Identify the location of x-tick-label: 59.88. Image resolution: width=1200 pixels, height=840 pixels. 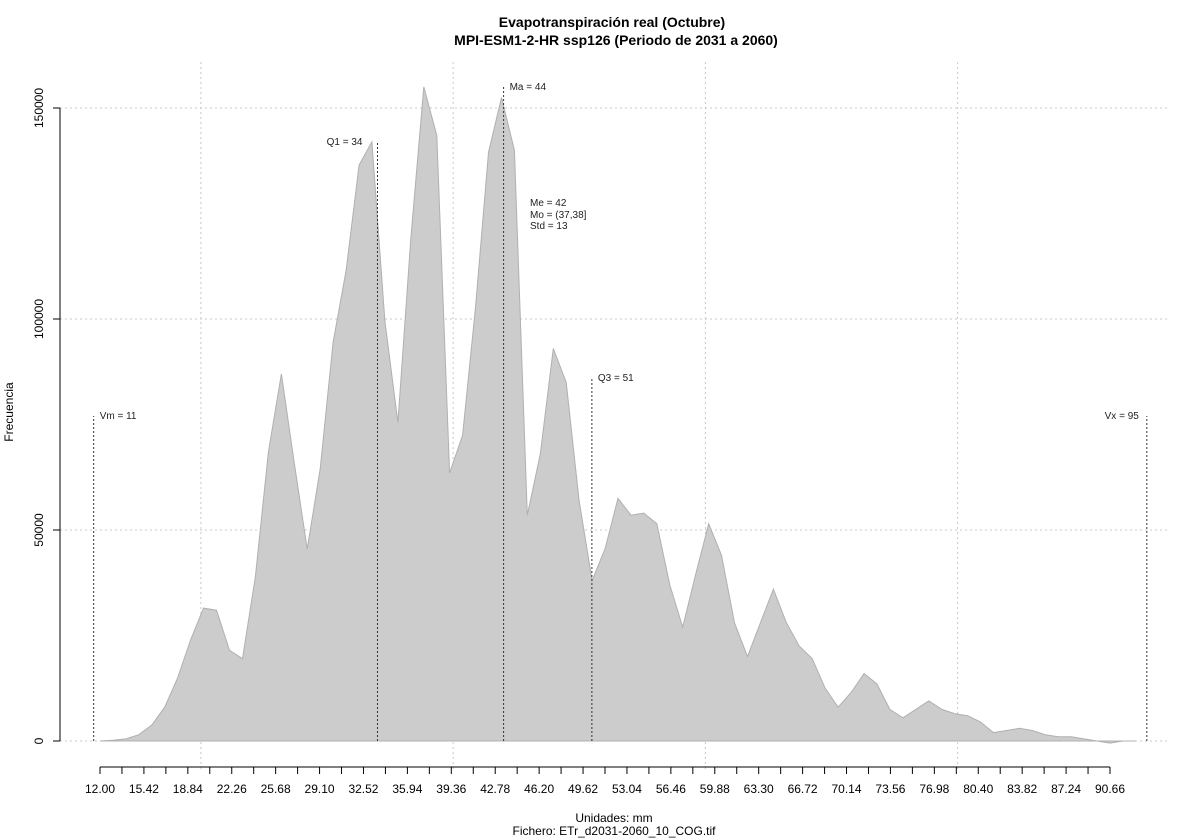
(715, 789).